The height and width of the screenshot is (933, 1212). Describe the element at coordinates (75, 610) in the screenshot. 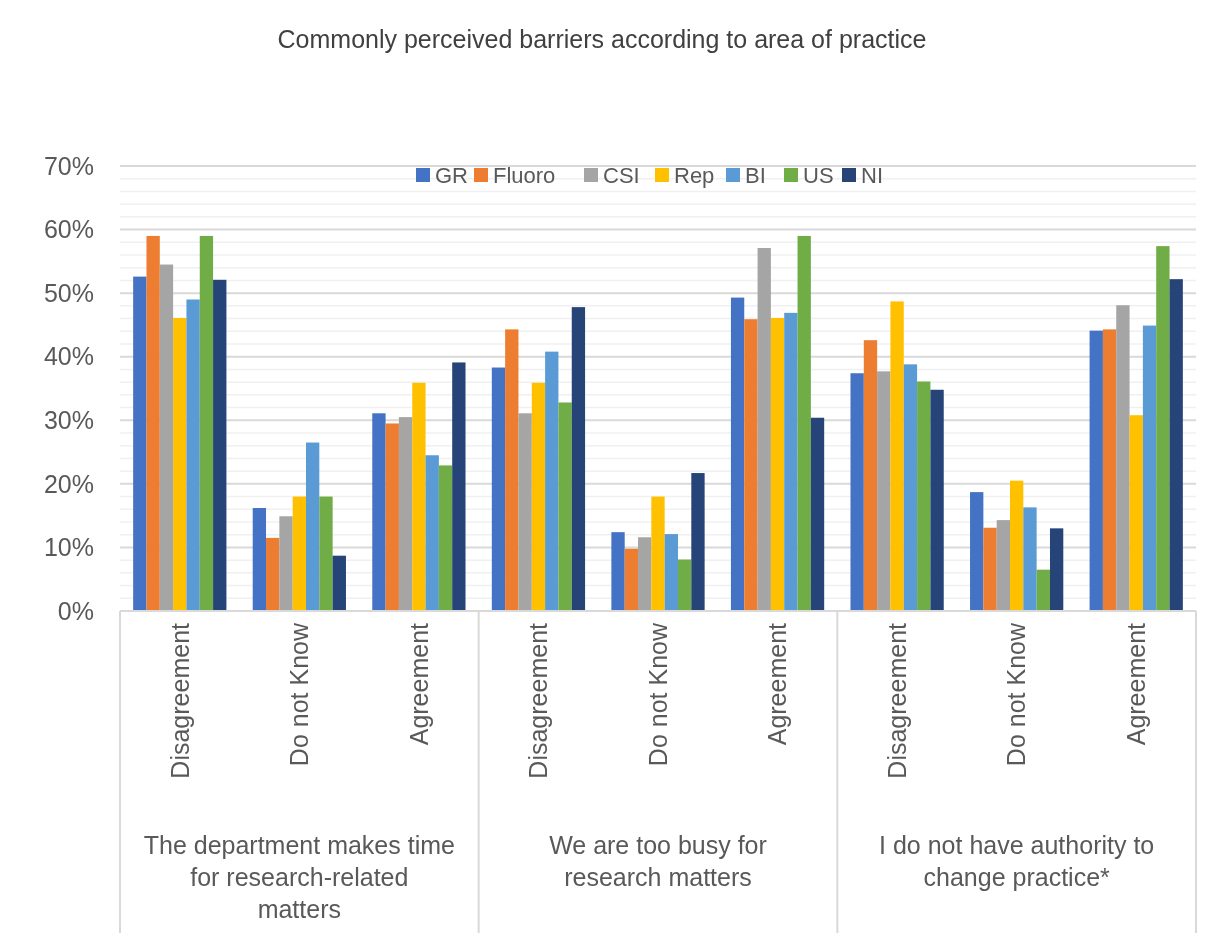

I see `y-tick-label: 0%` at that location.